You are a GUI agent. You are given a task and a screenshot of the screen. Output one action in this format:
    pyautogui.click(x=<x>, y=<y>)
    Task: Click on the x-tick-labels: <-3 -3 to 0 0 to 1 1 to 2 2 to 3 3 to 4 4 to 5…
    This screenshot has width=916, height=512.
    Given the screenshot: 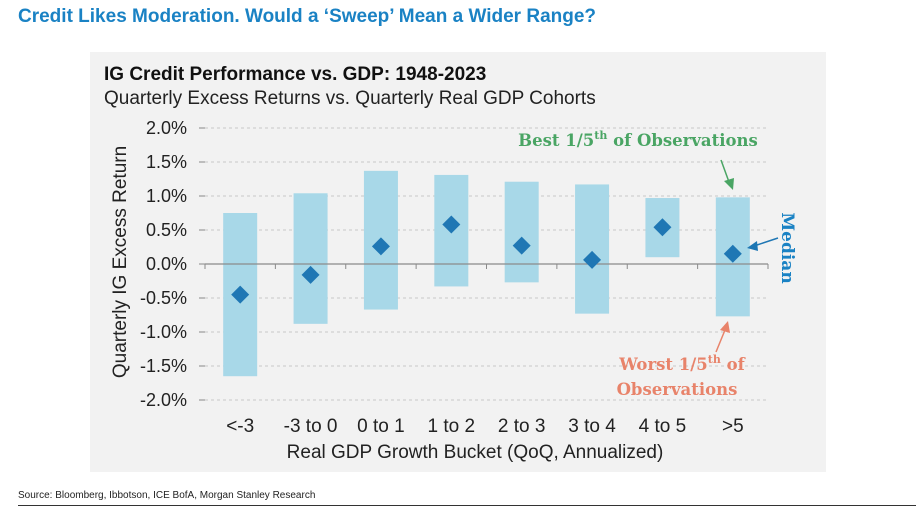 What is the action you would take?
    pyautogui.click(x=484, y=426)
    